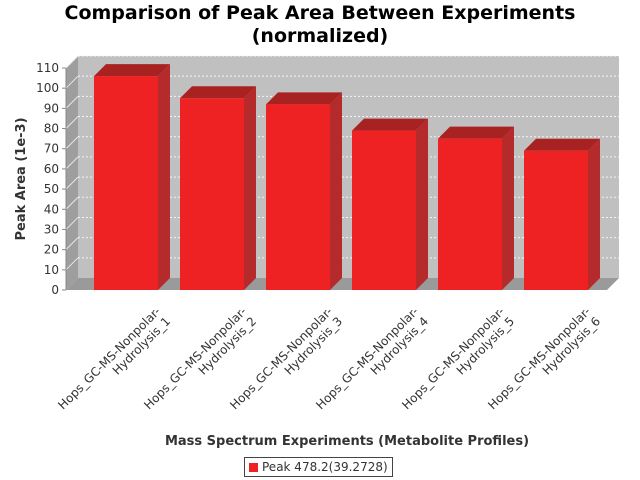 The width and height of the screenshot is (640, 480). What do you see at coordinates (72, 173) in the screenshot?
I see `plot-left-wall` at bounding box center [72, 173].